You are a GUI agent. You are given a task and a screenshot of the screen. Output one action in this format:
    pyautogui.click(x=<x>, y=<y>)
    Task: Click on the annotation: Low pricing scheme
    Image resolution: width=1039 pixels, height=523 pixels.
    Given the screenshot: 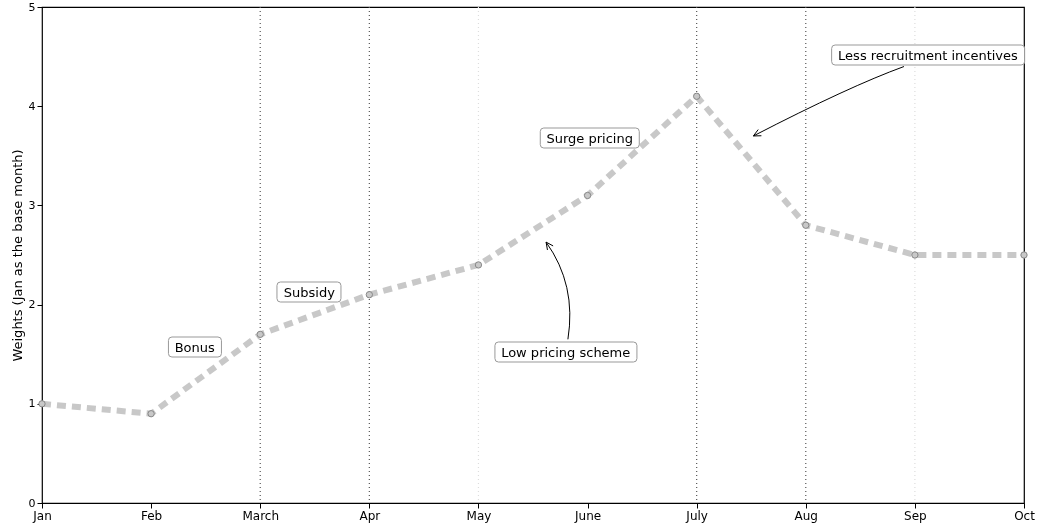 What is the action you would take?
    pyautogui.click(x=566, y=352)
    